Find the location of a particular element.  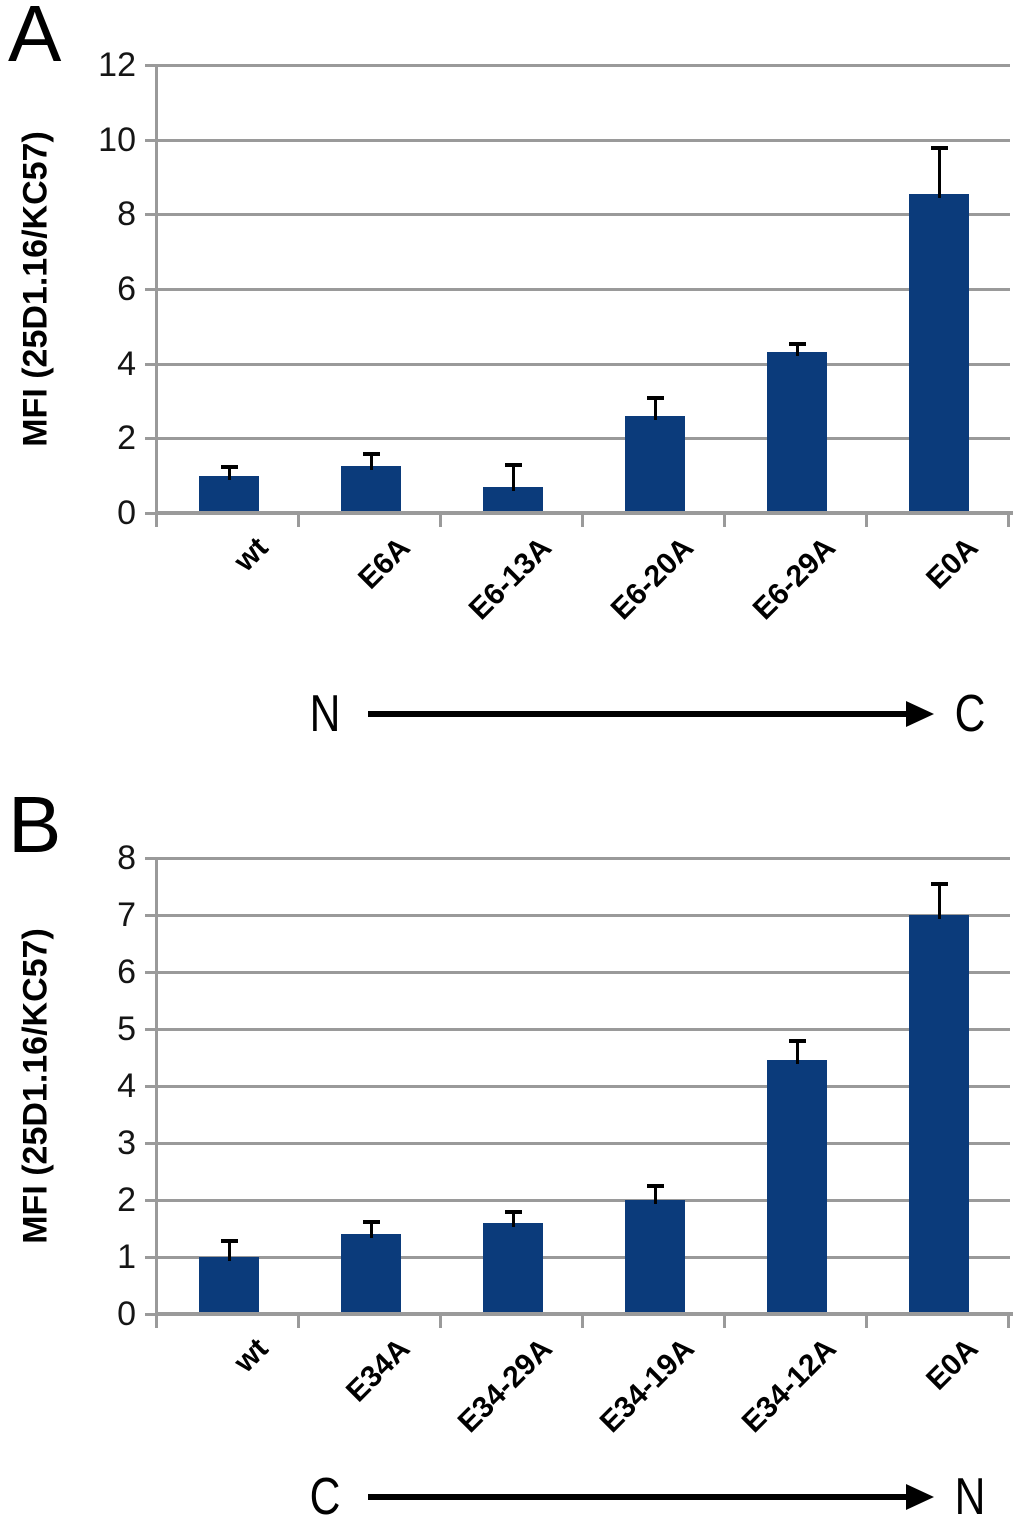

y-tick-label: 12 is located at coordinates (117, 65).